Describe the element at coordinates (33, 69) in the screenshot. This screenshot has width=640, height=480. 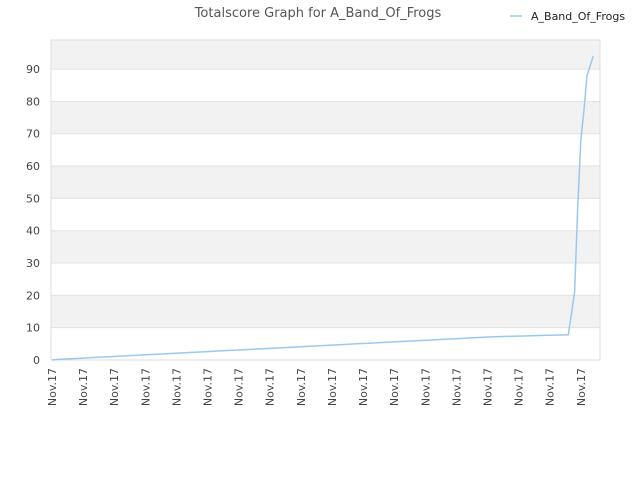
I see `y-tick-label: 90` at that location.